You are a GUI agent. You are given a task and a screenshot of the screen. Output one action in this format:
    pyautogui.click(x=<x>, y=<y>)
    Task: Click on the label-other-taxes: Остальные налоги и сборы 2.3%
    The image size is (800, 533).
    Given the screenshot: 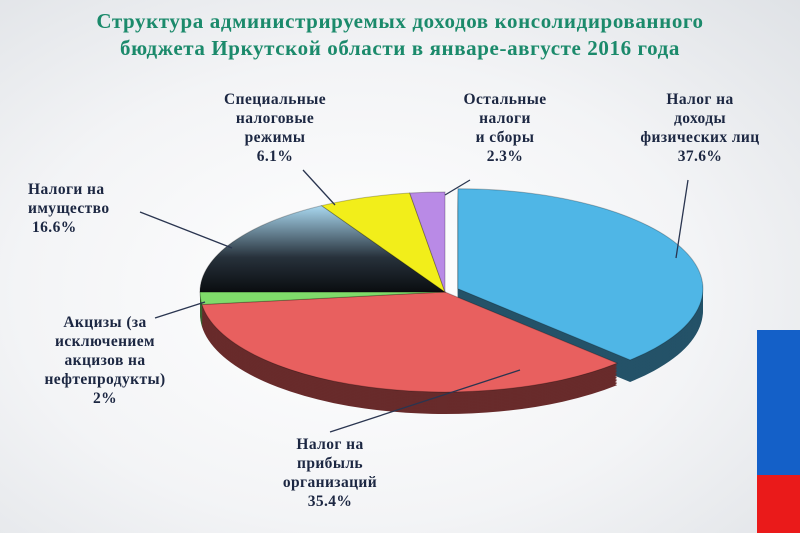 What is the action you would take?
    pyautogui.click(x=505, y=128)
    